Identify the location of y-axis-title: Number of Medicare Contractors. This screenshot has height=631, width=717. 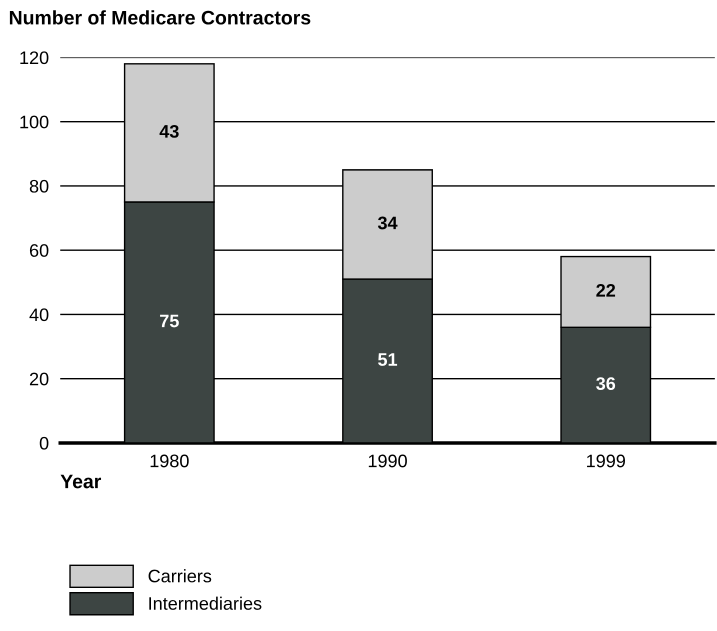
(160, 17).